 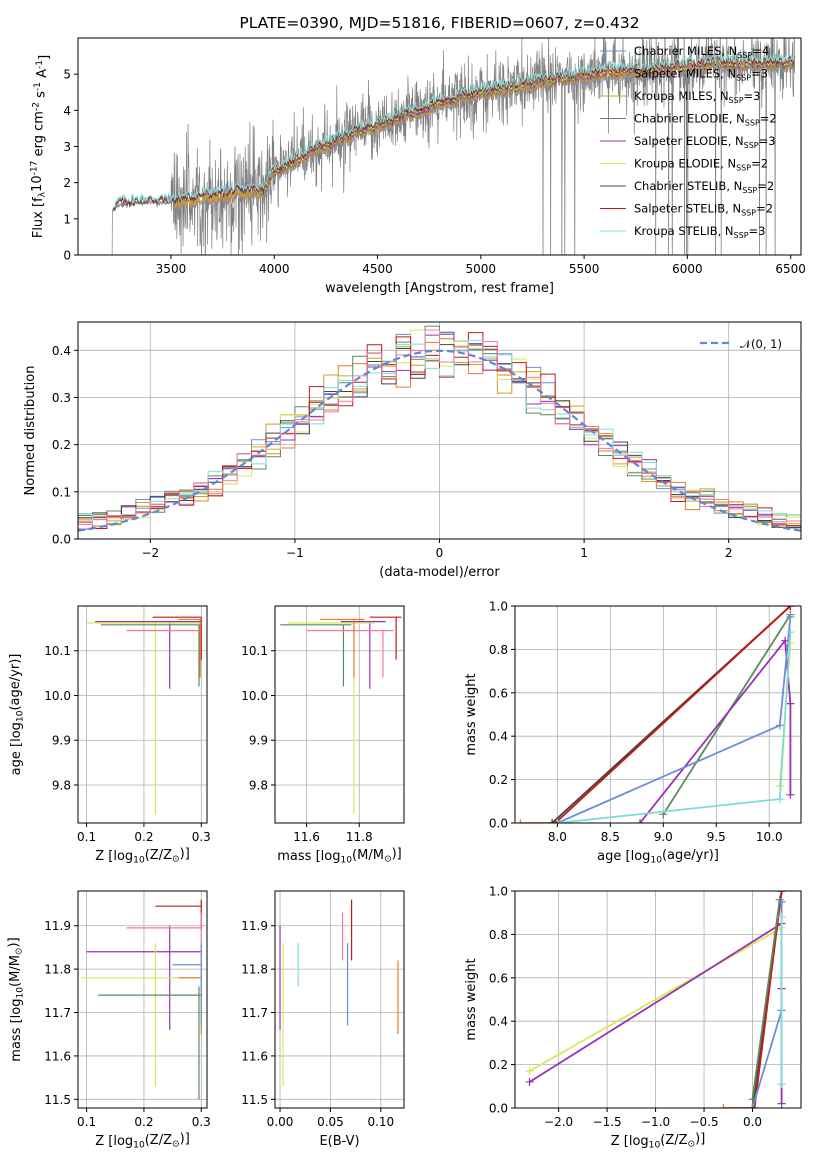 I want to click on y-tick-label: 0.6, so click(x=498, y=978).